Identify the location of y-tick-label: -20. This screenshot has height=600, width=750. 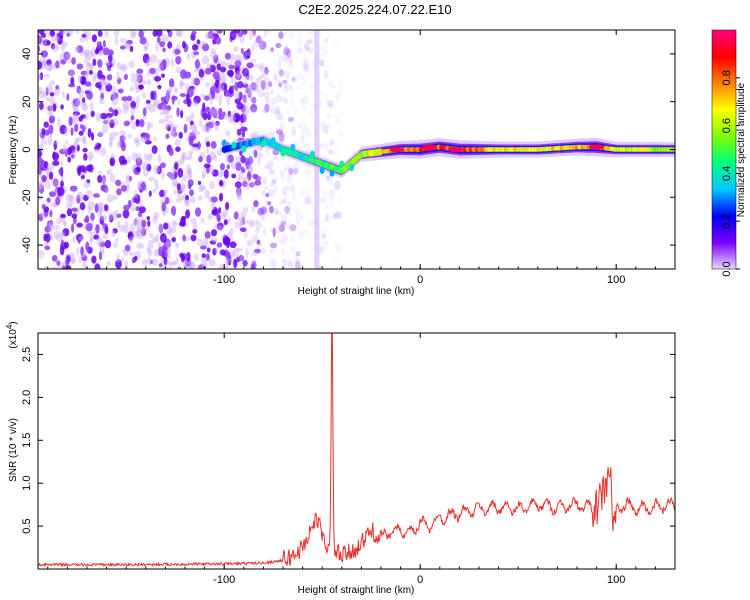
(27, 197).